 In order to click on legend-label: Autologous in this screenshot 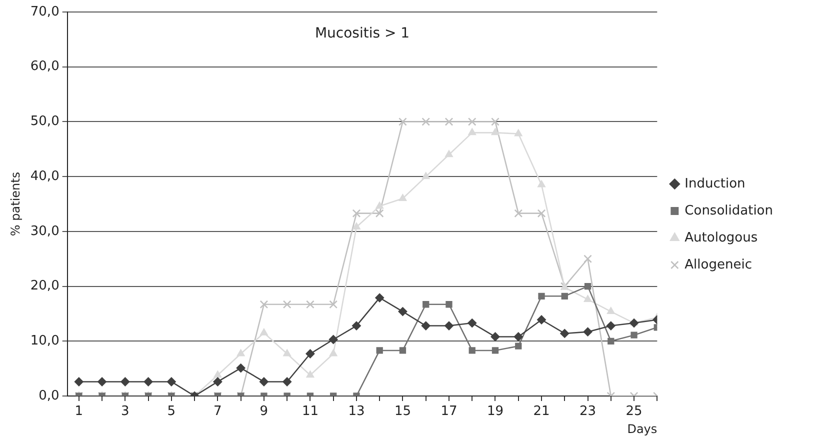, I will do `click(721, 238)`.